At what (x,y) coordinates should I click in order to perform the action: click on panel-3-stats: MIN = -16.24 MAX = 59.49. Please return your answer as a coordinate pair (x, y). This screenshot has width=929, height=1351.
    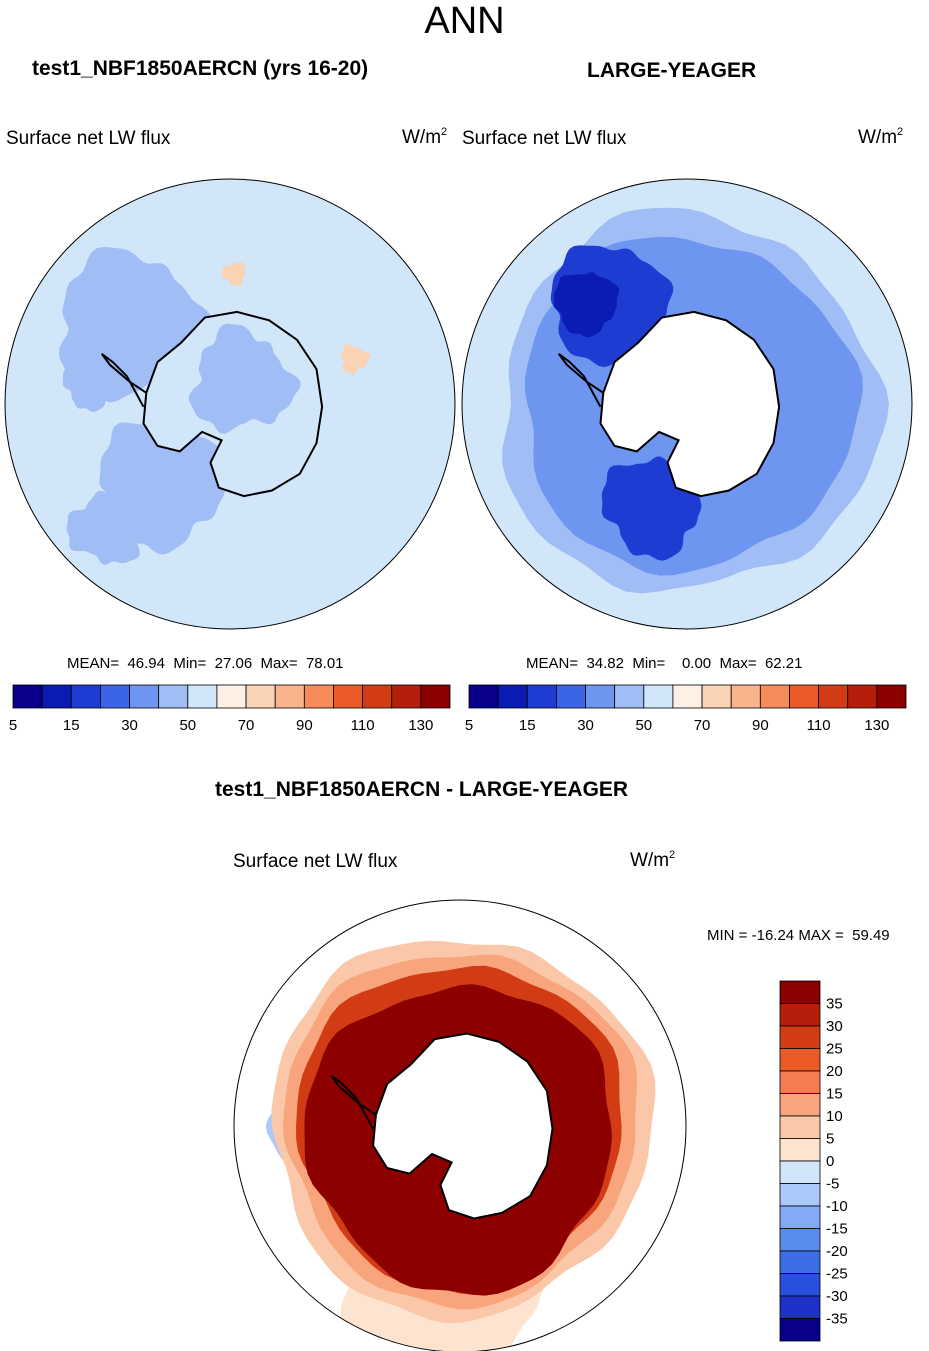
    Looking at the image, I should click on (798, 935).